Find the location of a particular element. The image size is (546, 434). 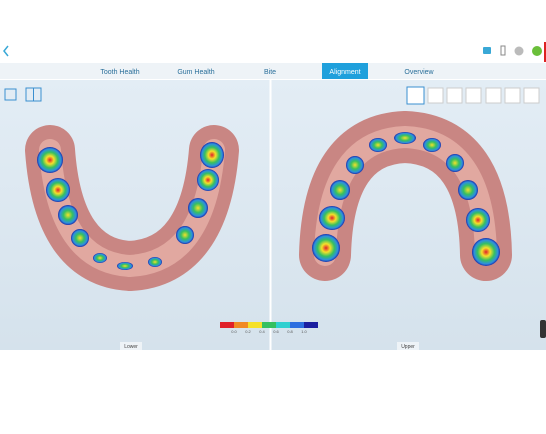

back-button is located at coordinates (6, 51).